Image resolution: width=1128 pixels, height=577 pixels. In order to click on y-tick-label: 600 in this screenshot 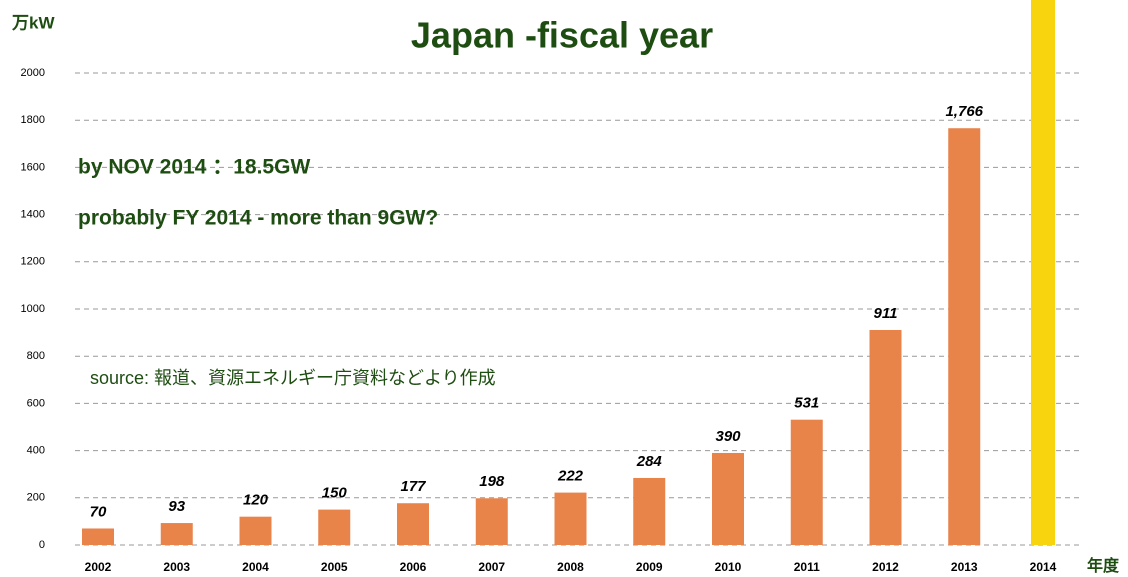, I will do `click(36, 403)`.